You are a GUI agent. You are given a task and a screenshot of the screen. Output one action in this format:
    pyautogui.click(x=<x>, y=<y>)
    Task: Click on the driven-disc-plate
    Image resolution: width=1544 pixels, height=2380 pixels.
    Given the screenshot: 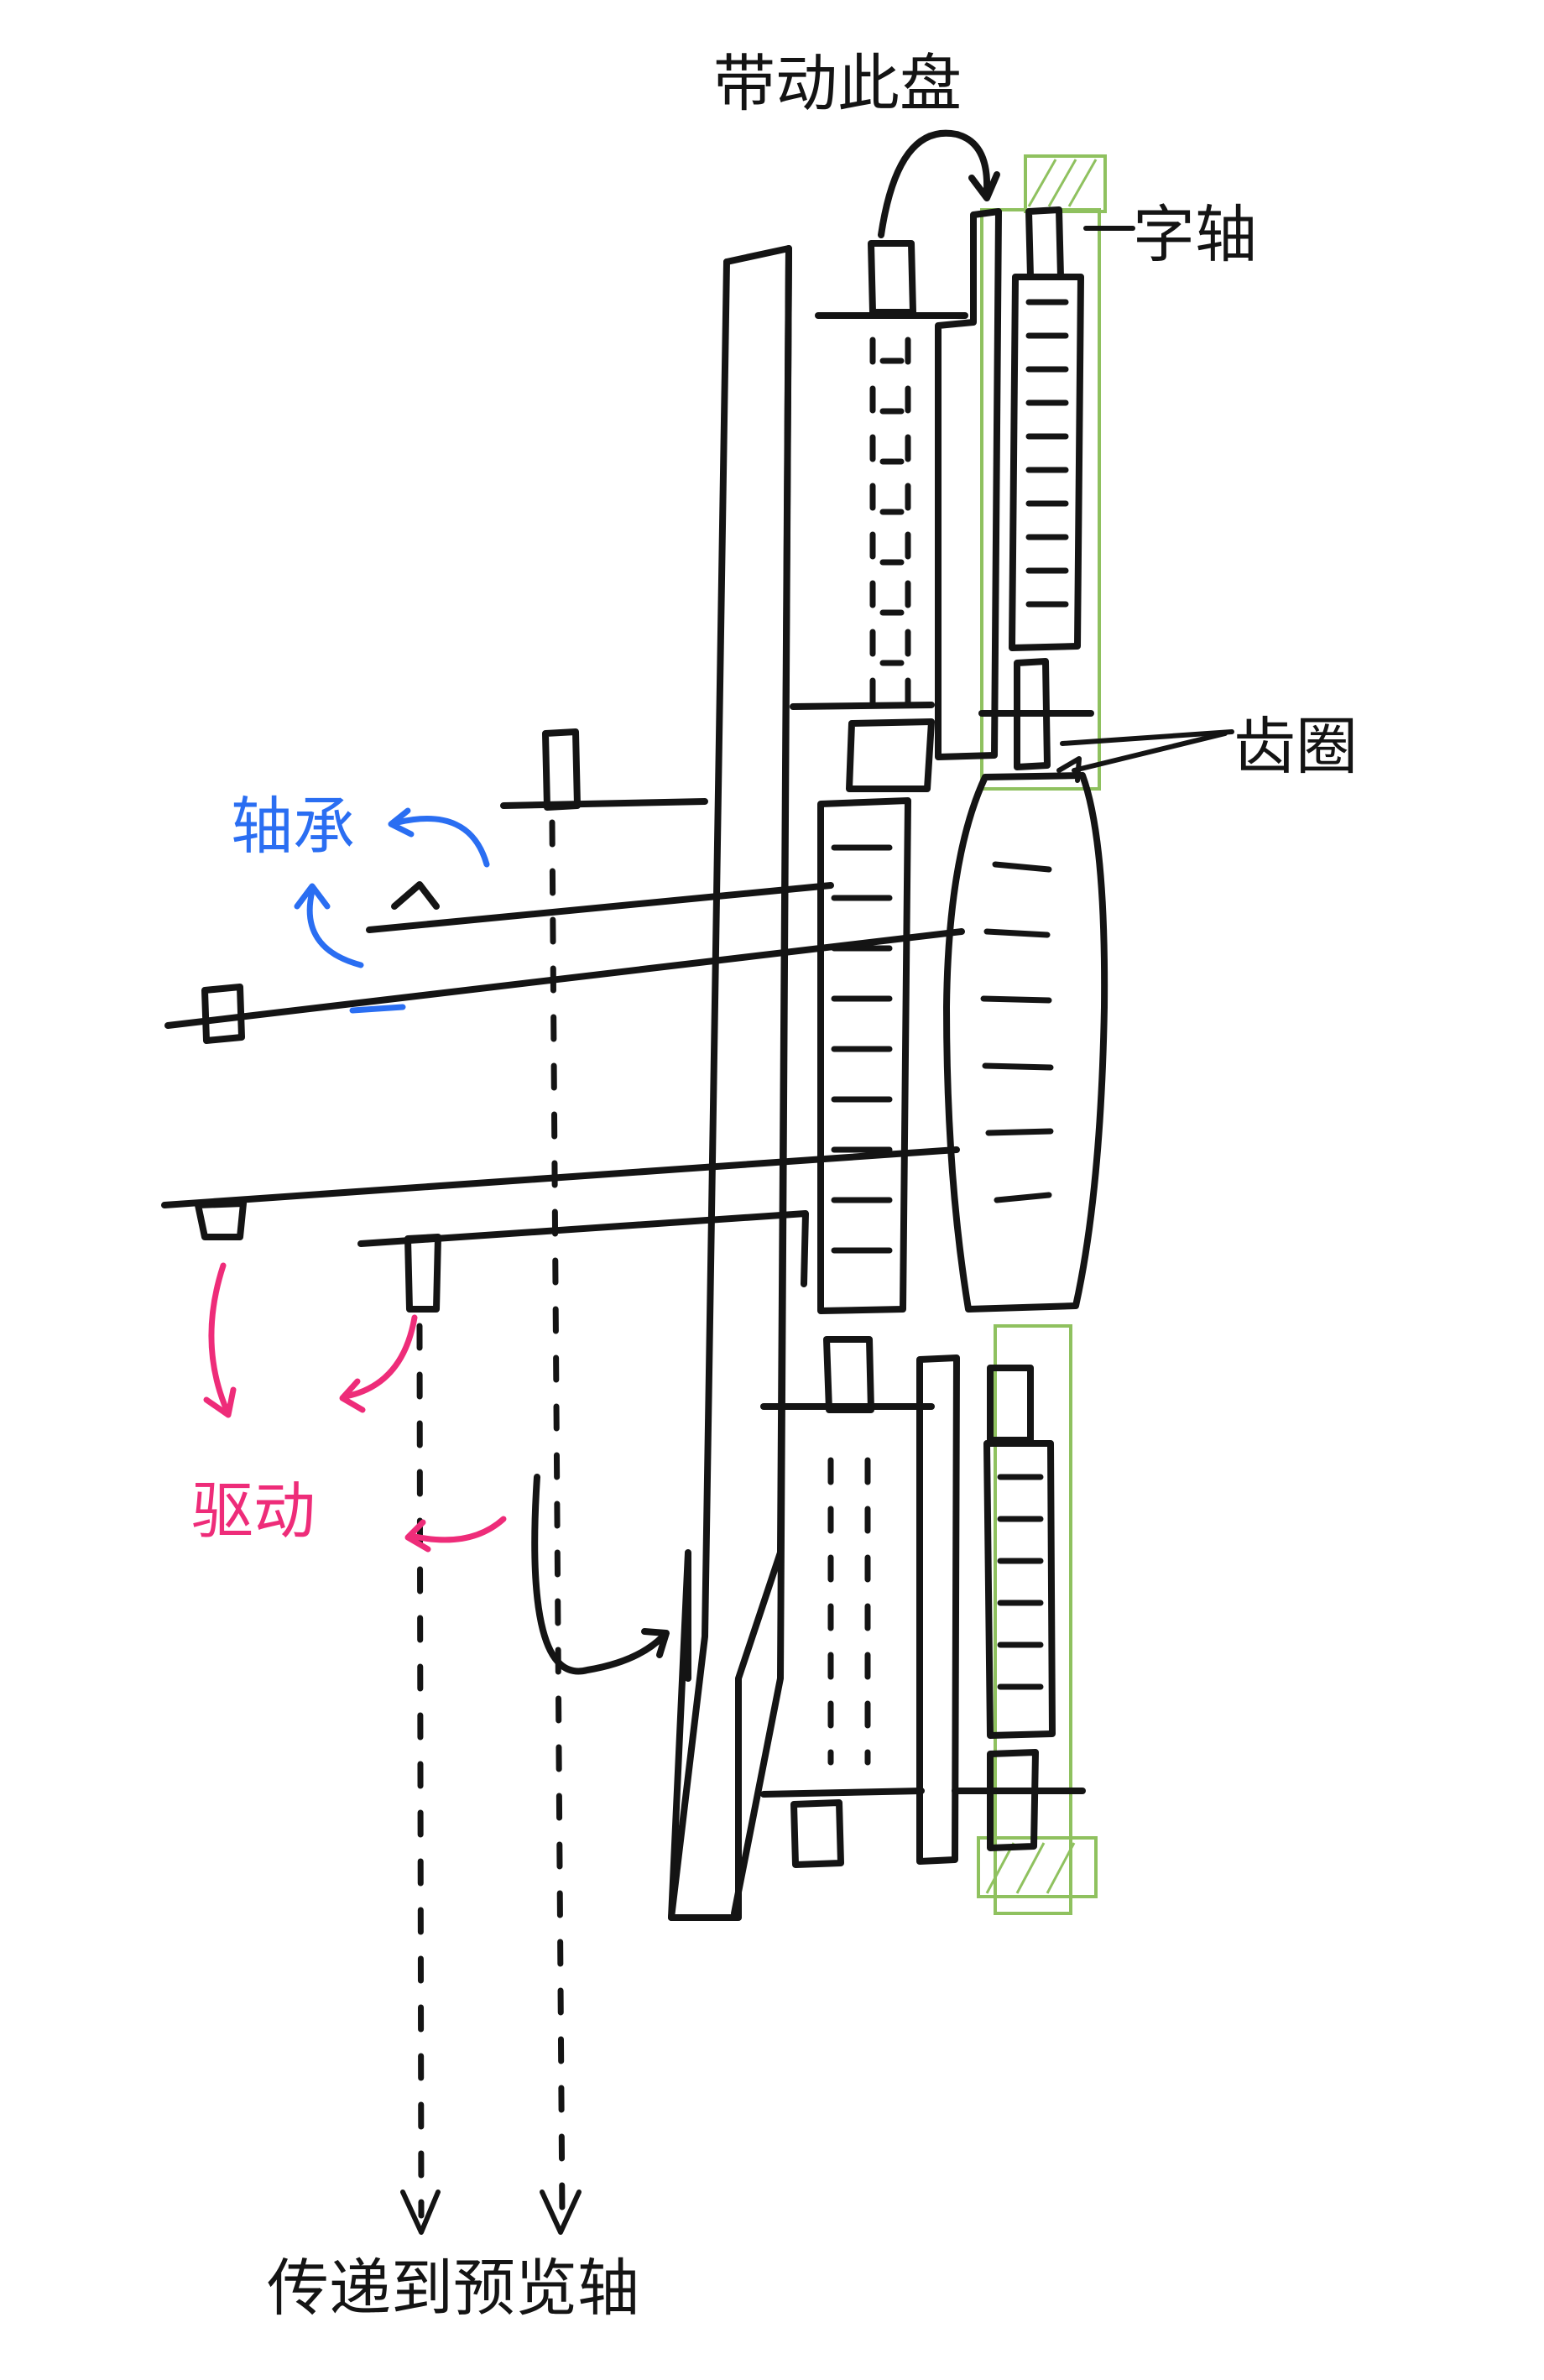 What is the action you would take?
    pyautogui.click(x=969, y=484)
    